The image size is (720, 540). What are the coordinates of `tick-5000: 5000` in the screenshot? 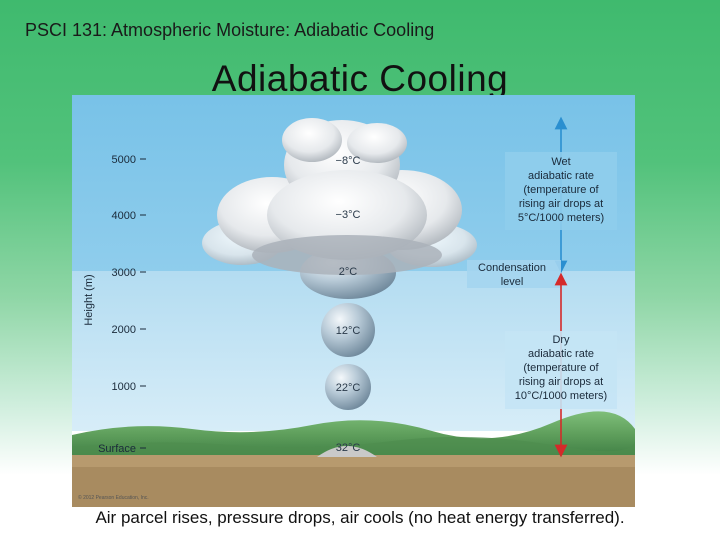 It's located at (124, 160).